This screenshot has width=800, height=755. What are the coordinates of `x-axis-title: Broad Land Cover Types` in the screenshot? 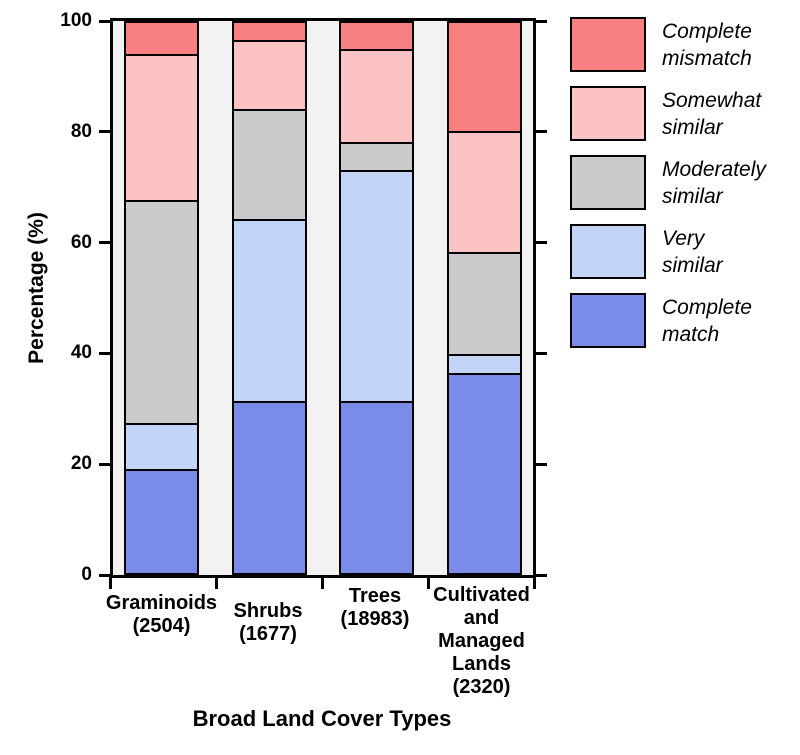 It's located at (322, 718).